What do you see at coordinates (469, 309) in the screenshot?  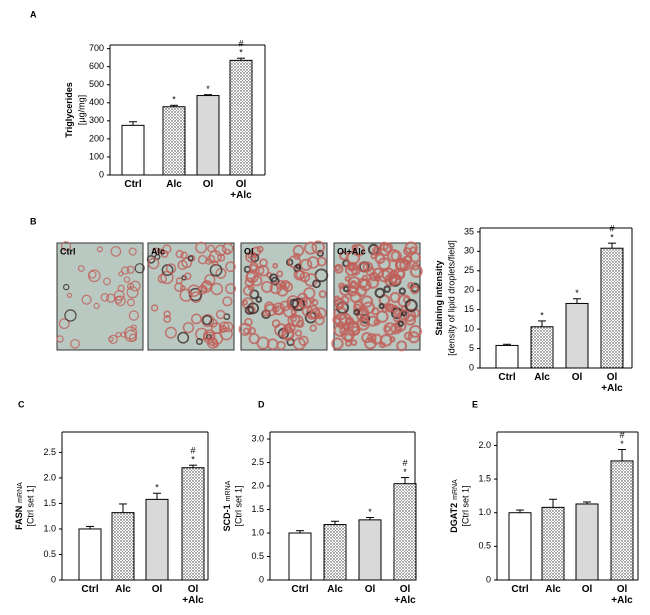 I see `y-tick-label: 15` at bounding box center [469, 309].